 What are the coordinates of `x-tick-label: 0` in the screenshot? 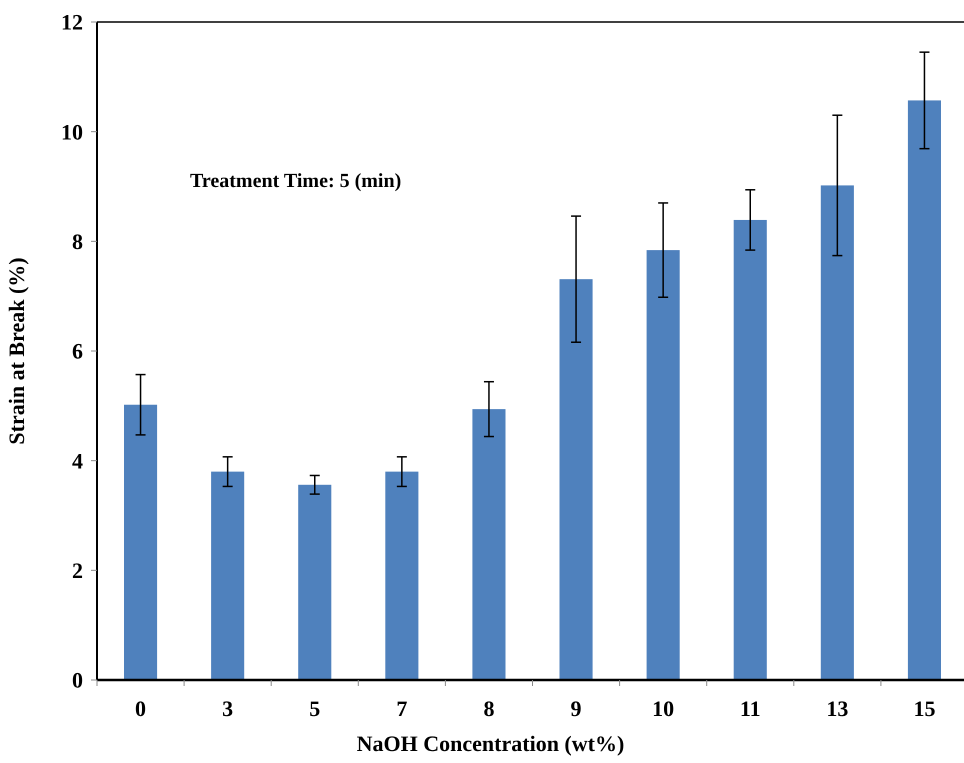 It's located at (140, 708).